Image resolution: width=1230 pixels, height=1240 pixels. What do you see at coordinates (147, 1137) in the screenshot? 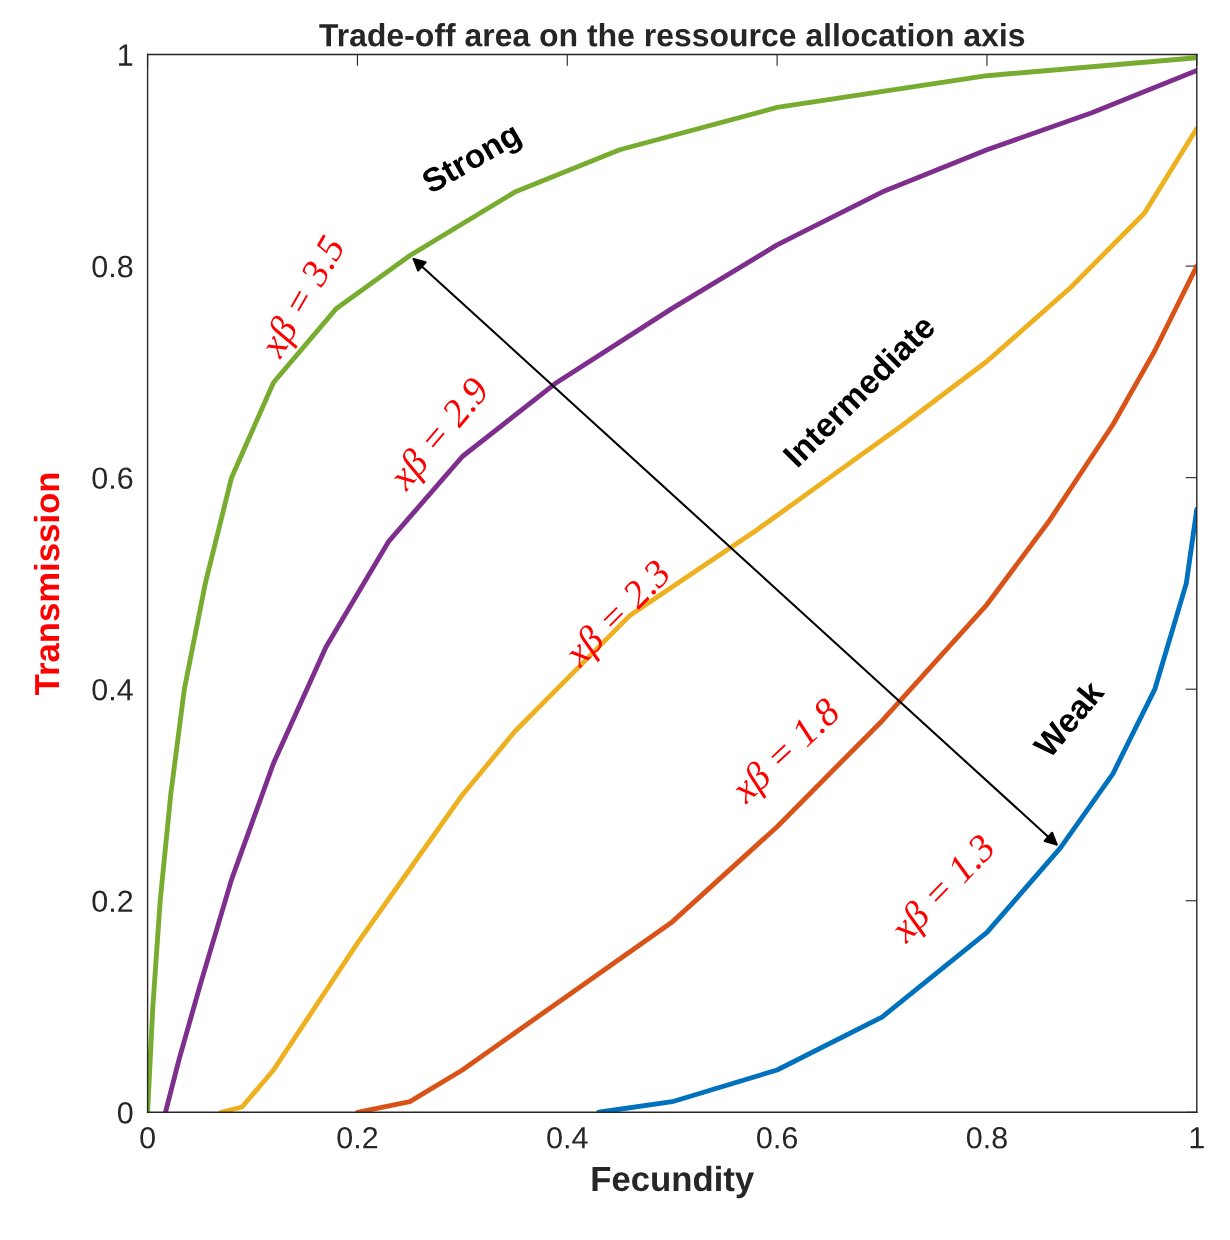
I see `x-tick-label: 0` at bounding box center [147, 1137].